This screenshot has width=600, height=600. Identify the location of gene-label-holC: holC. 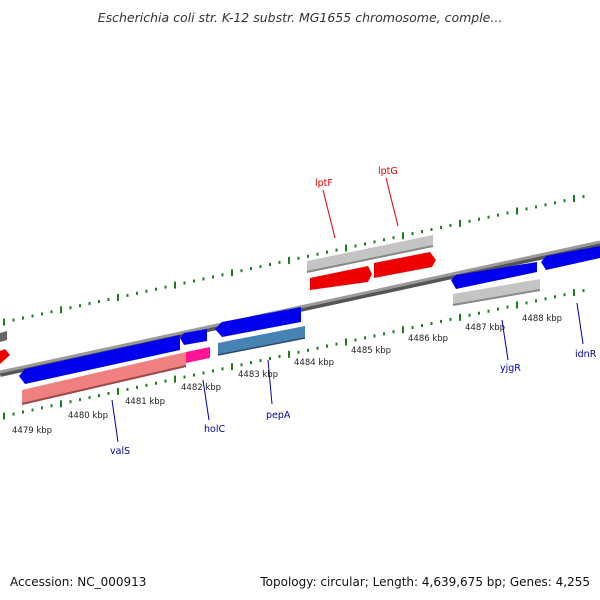
(214, 429).